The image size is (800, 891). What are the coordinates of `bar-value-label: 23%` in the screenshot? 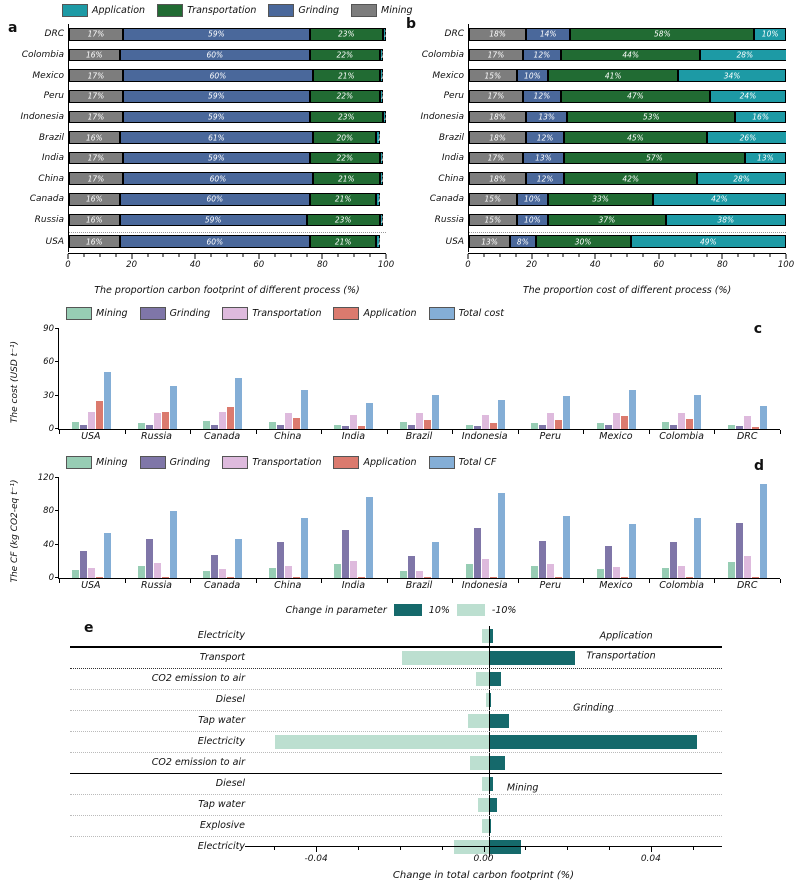 It's located at (343, 220).